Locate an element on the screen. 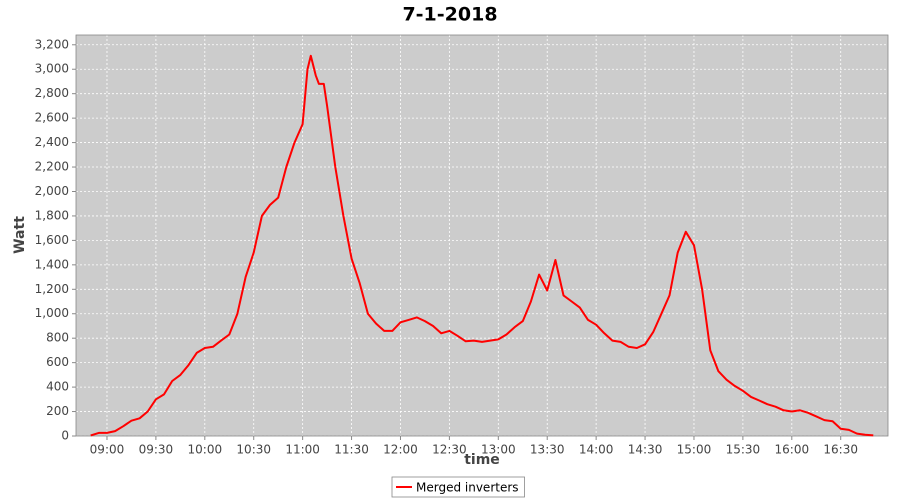 The height and width of the screenshot is (500, 900). y-tick-label: 0 is located at coordinates (65, 436).